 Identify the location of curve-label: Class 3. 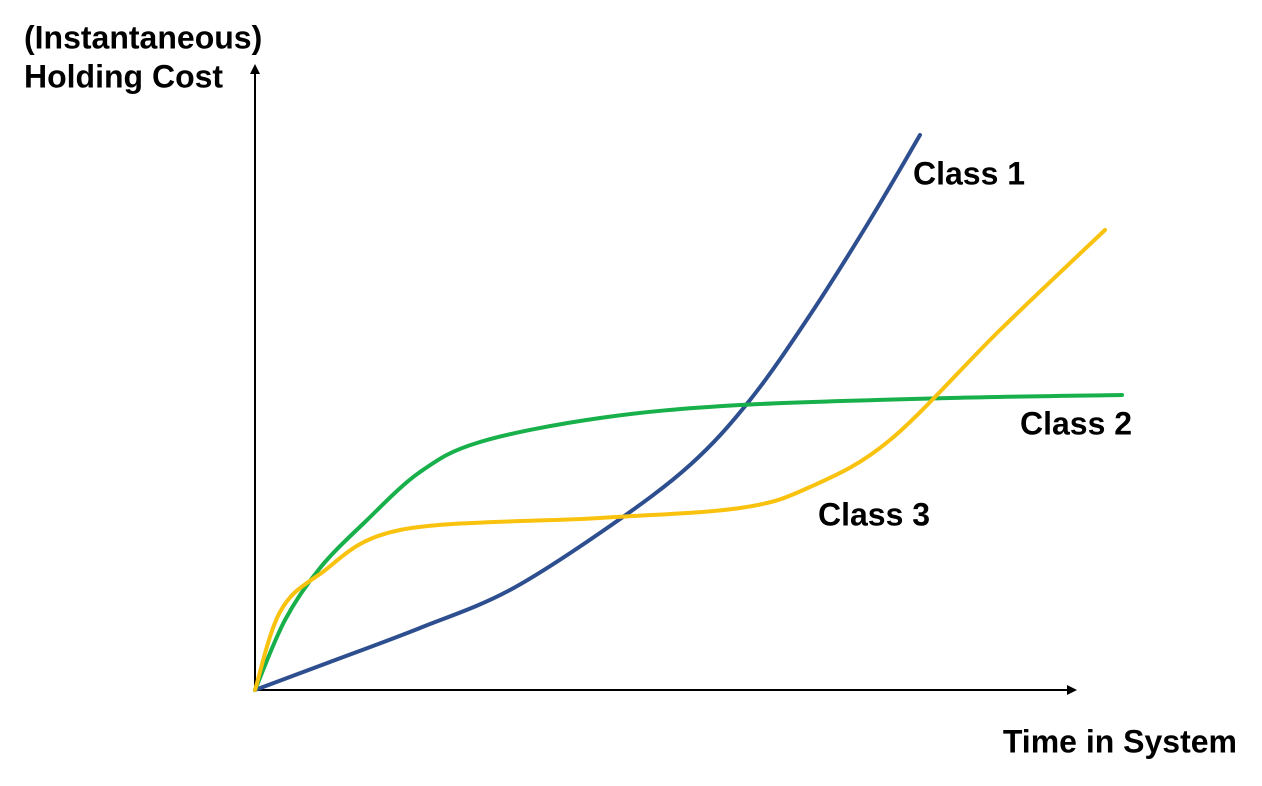
(874, 514).